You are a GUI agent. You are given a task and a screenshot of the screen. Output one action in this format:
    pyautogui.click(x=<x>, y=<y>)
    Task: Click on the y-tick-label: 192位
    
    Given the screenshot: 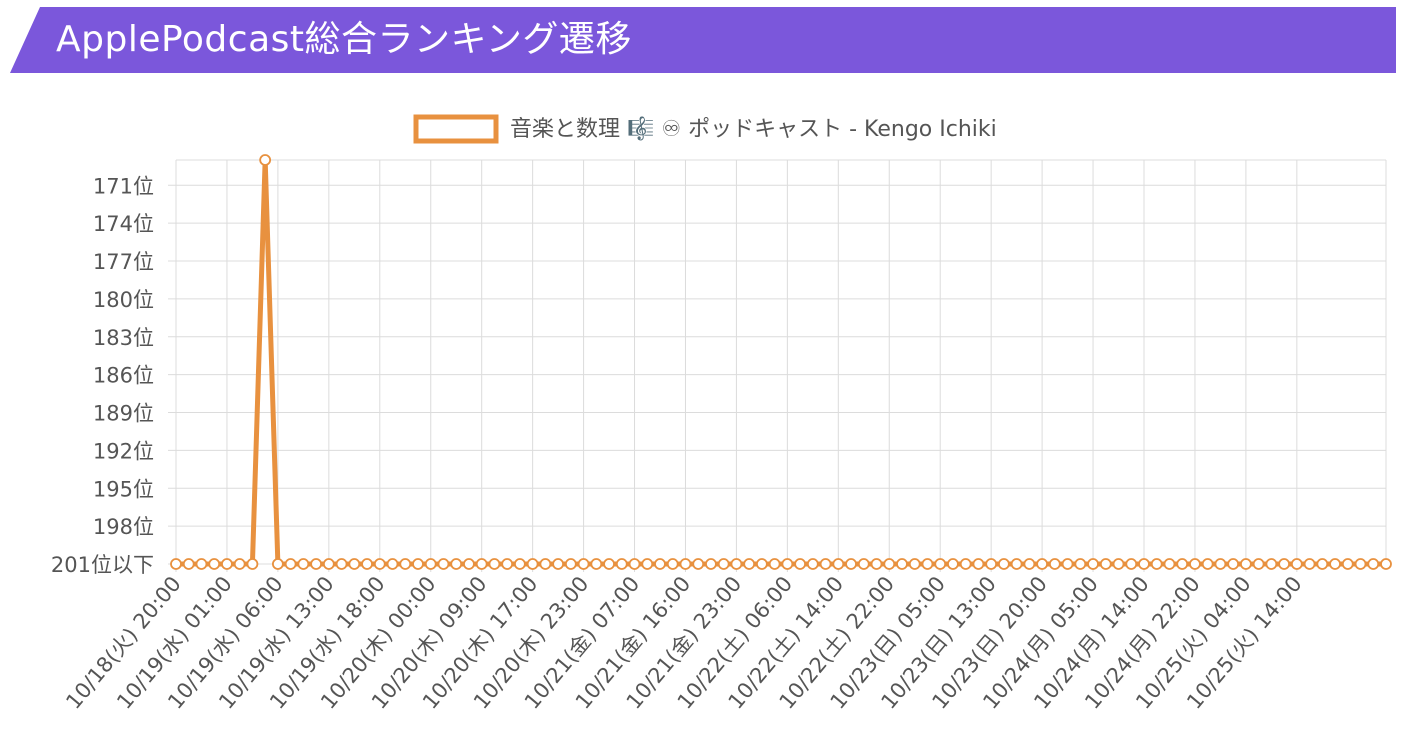 What is the action you would take?
    pyautogui.click(x=123, y=451)
    